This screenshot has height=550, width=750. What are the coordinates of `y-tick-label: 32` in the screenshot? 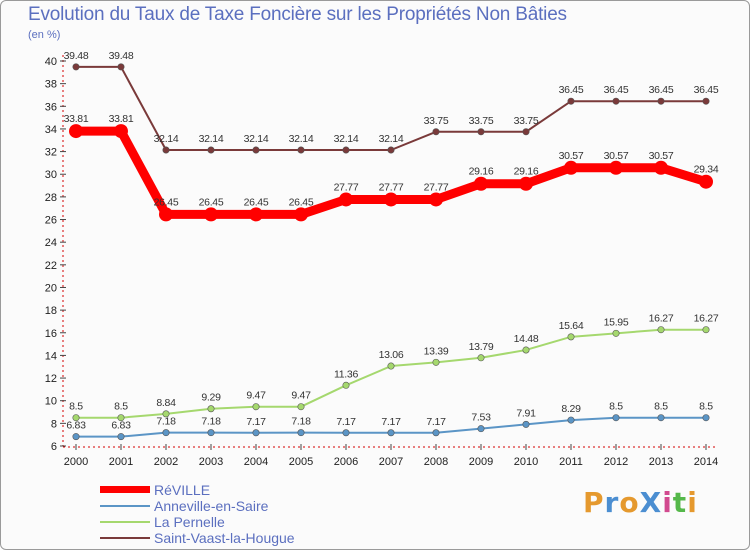 It's located at (51, 153).